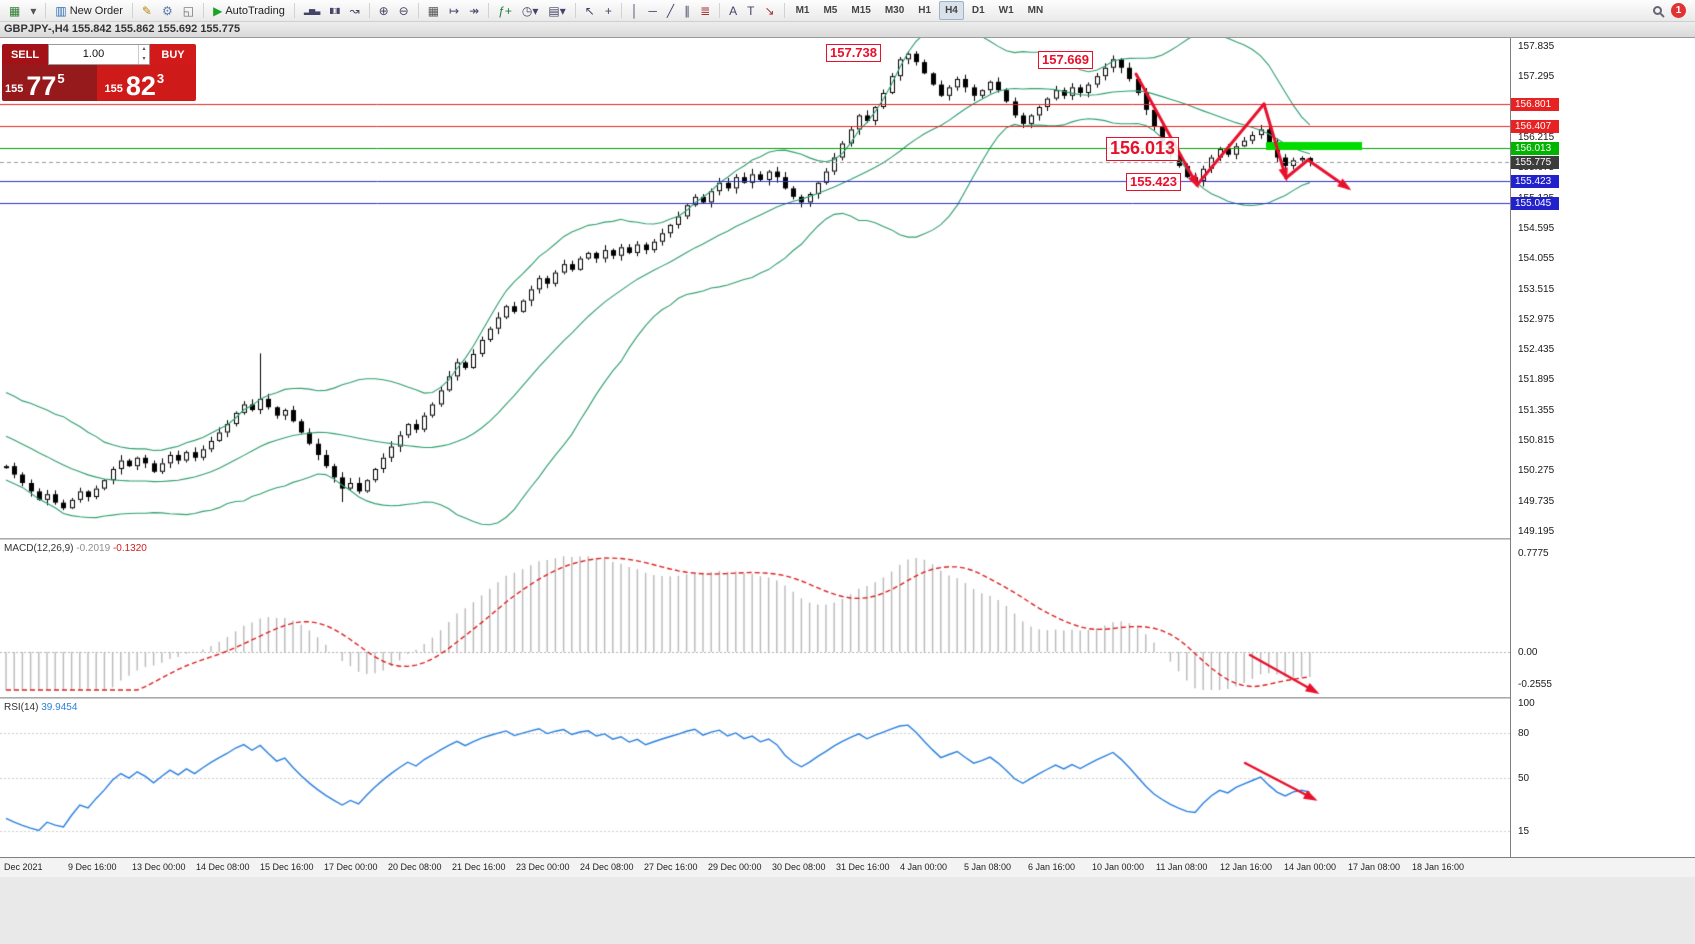  I want to click on bar-chart-button: ▂▅▃, so click(311, 10).